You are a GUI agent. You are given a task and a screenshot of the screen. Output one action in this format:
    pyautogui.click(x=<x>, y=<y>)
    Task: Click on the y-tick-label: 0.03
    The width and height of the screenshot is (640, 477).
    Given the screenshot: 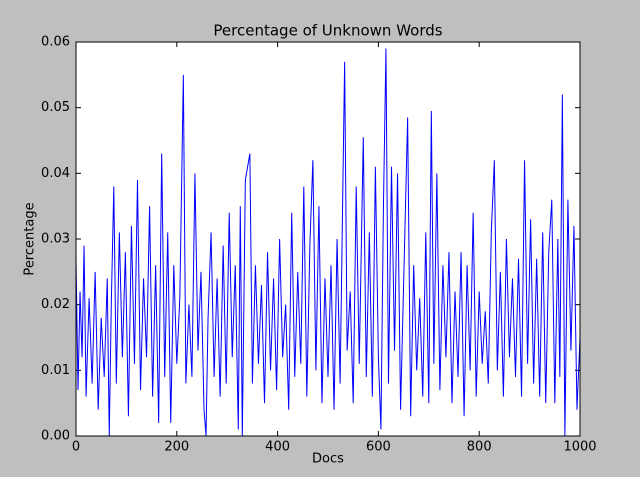 What is the action you would take?
    pyautogui.click(x=55, y=239)
    